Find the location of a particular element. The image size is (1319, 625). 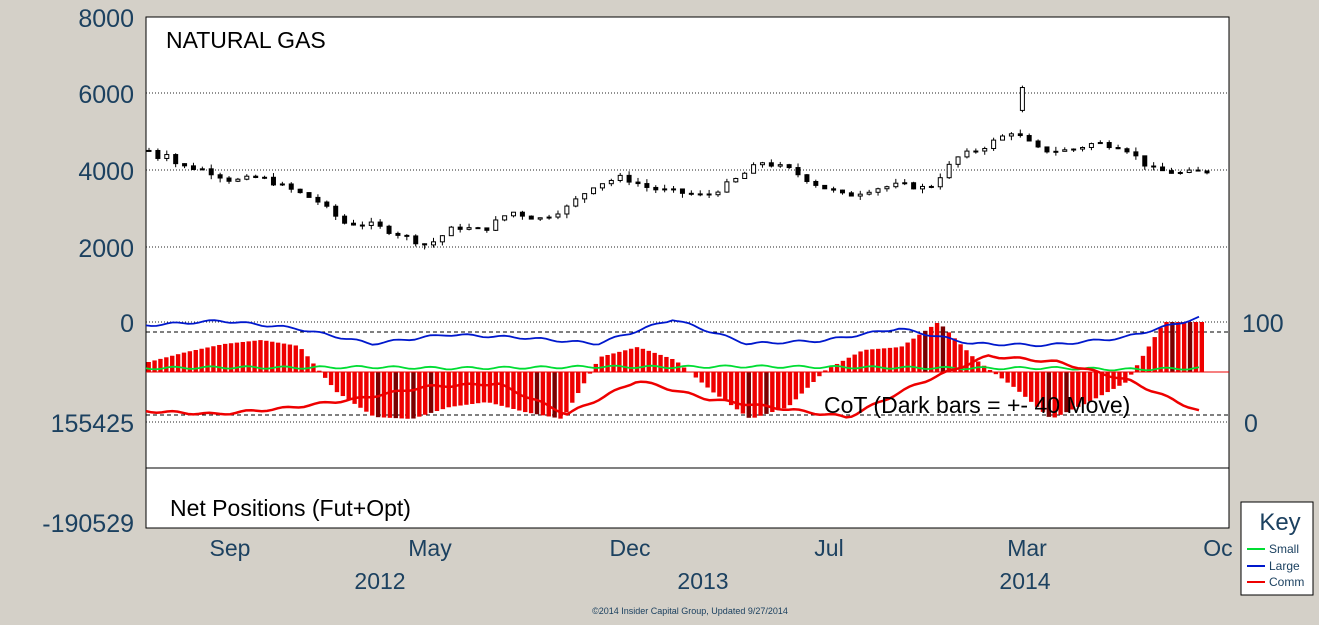

xtick-may: May is located at coordinates (430, 548).